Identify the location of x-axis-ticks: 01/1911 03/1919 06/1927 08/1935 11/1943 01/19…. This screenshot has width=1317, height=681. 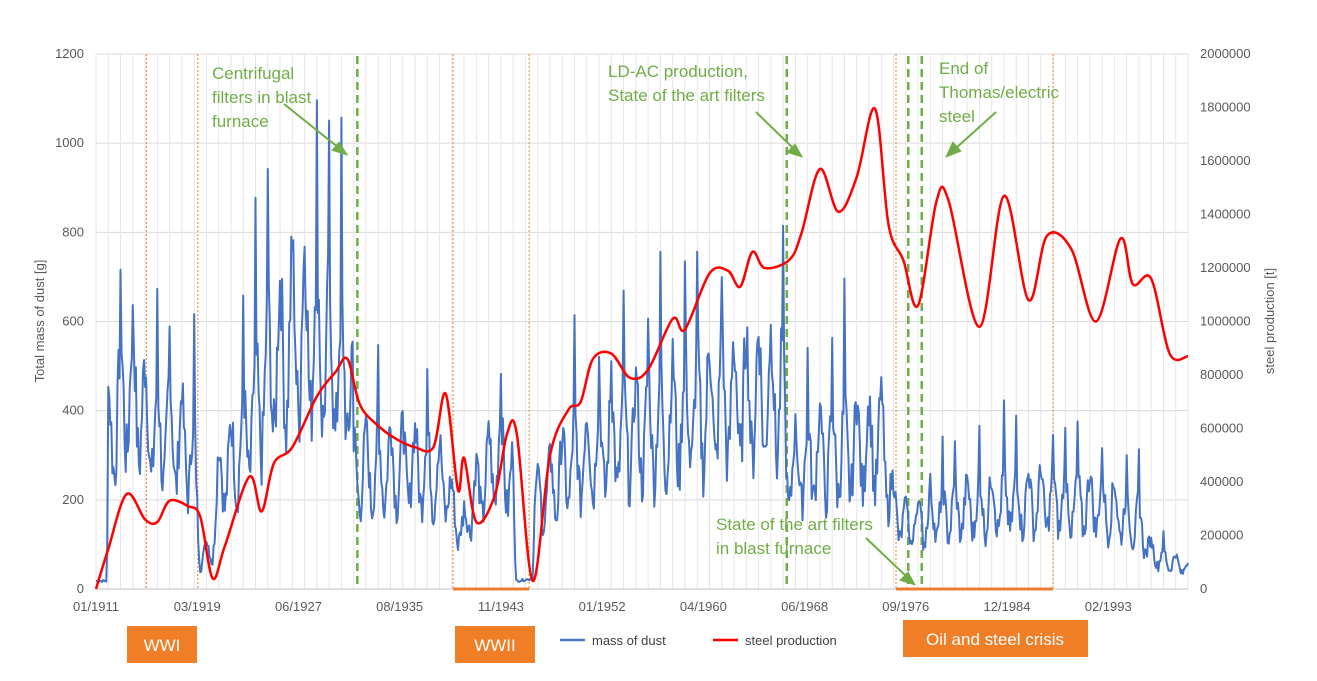
(602, 606).